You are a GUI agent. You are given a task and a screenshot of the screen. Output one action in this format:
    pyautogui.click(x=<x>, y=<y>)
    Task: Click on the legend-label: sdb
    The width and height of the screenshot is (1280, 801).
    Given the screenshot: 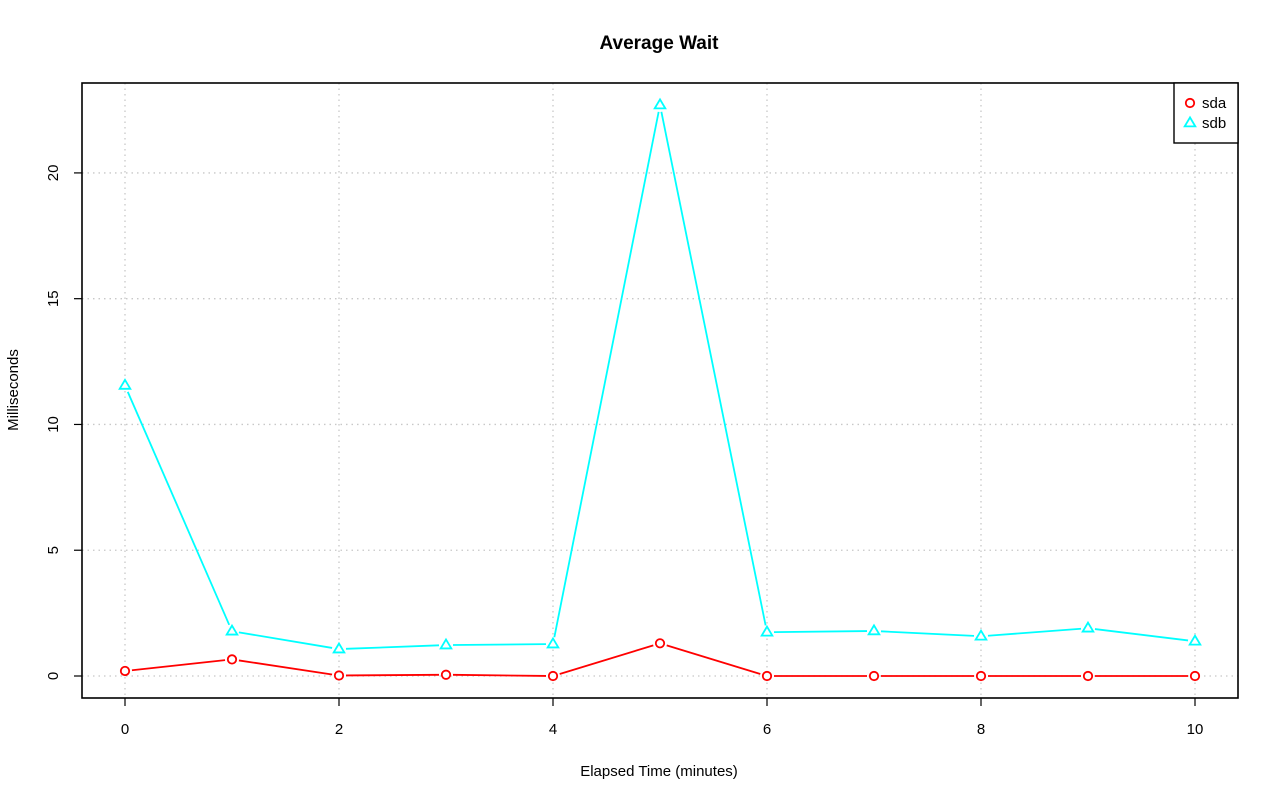 What is the action you would take?
    pyautogui.click(x=1214, y=123)
    